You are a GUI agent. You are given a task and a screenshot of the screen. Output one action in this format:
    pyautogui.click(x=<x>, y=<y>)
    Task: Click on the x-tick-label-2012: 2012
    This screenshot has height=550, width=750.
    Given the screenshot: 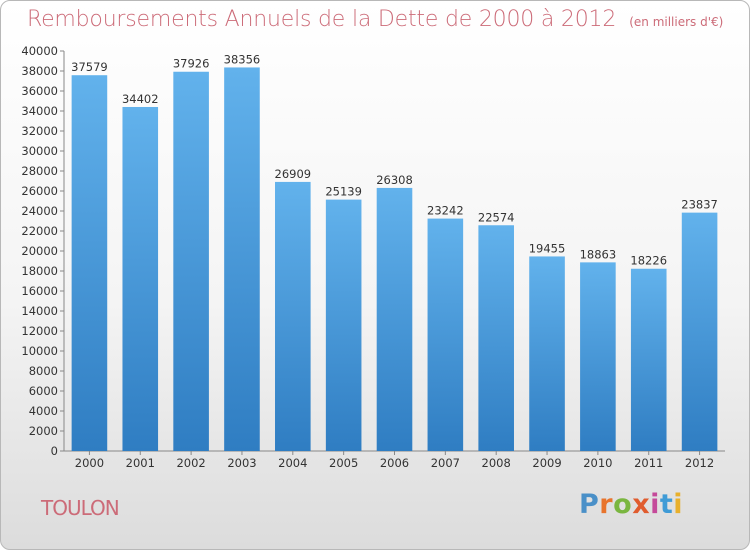 What is the action you would take?
    pyautogui.click(x=699, y=463)
    